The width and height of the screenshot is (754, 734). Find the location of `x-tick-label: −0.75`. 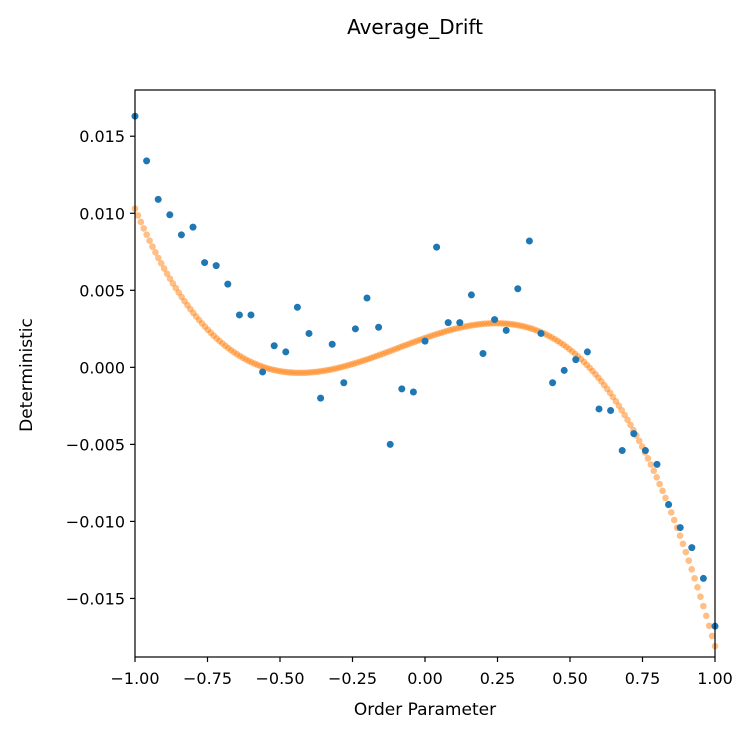

x-tick-label: −0.75 is located at coordinates (207, 678).